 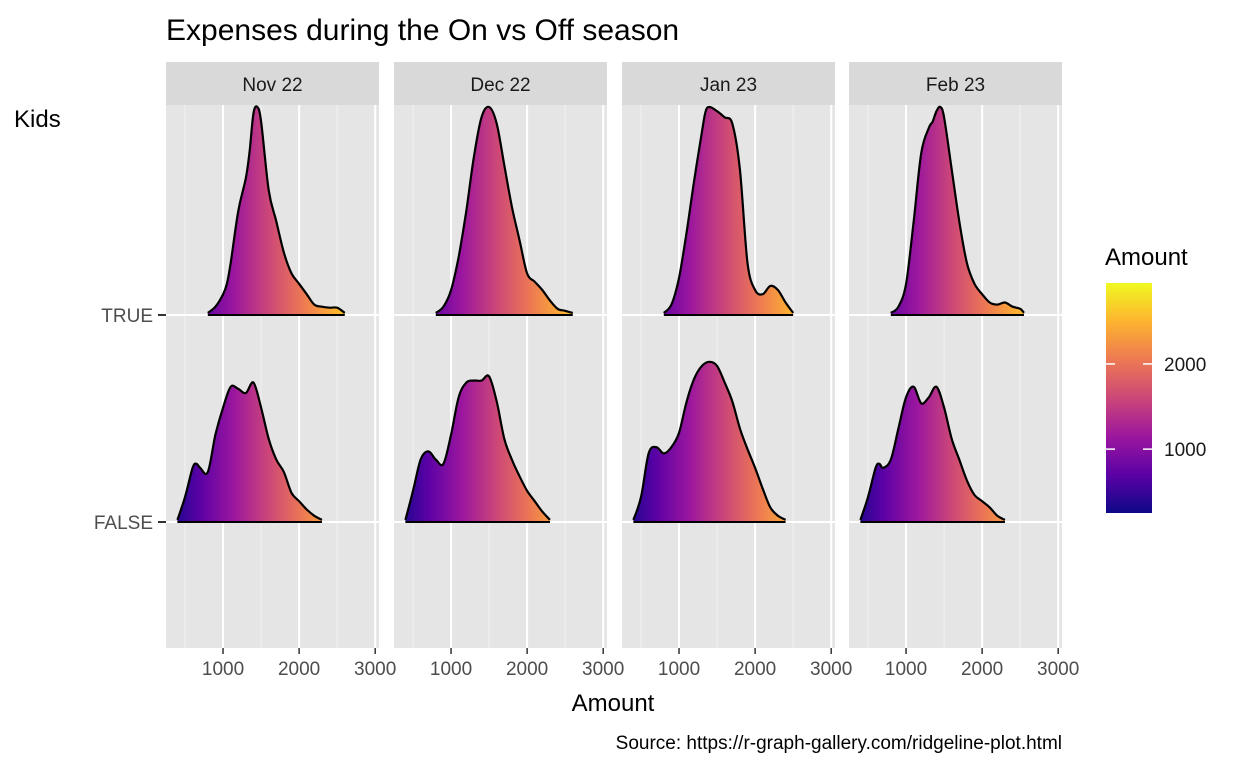 I want to click on facet-label: Jan 23, so click(x=728, y=85).